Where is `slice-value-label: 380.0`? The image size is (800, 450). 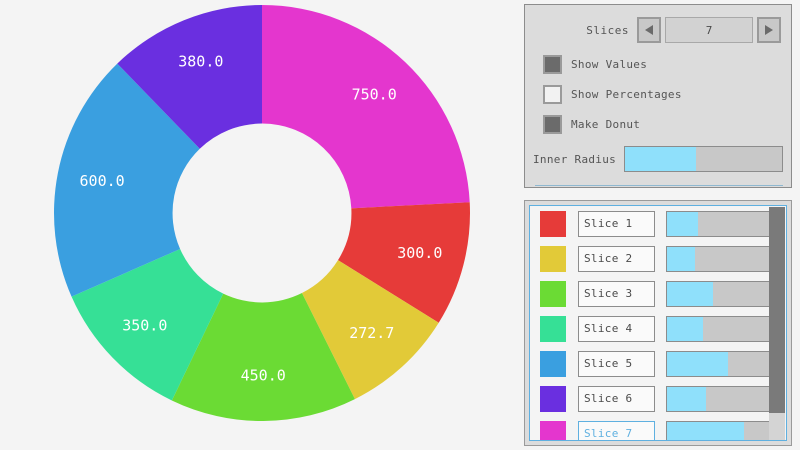 slice-value-label: 380.0 is located at coordinates (200, 61).